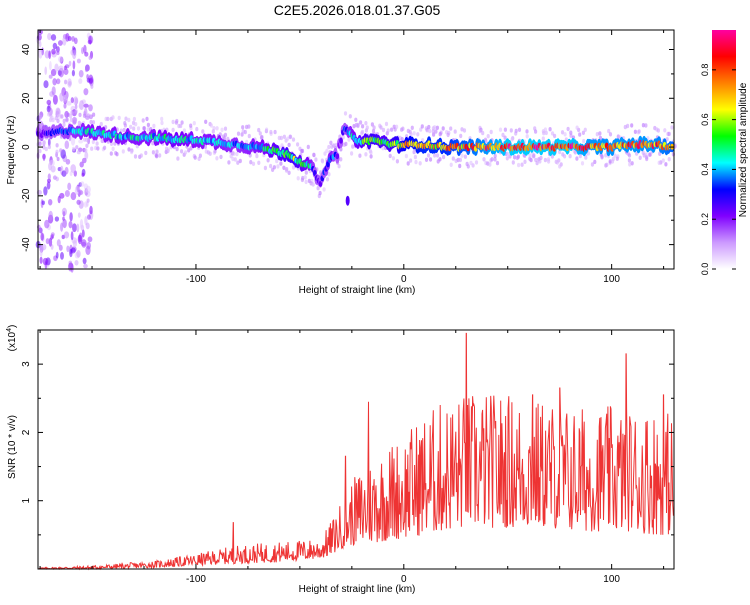 This screenshot has height=605, width=750. I want to click on y-tick-label: 40, so click(26, 50).